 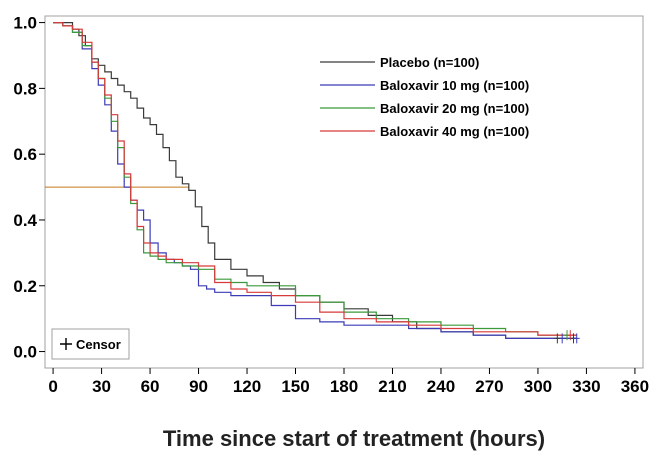 What do you see at coordinates (441, 386) in the screenshot?
I see `x-tick-label: 240` at bounding box center [441, 386].